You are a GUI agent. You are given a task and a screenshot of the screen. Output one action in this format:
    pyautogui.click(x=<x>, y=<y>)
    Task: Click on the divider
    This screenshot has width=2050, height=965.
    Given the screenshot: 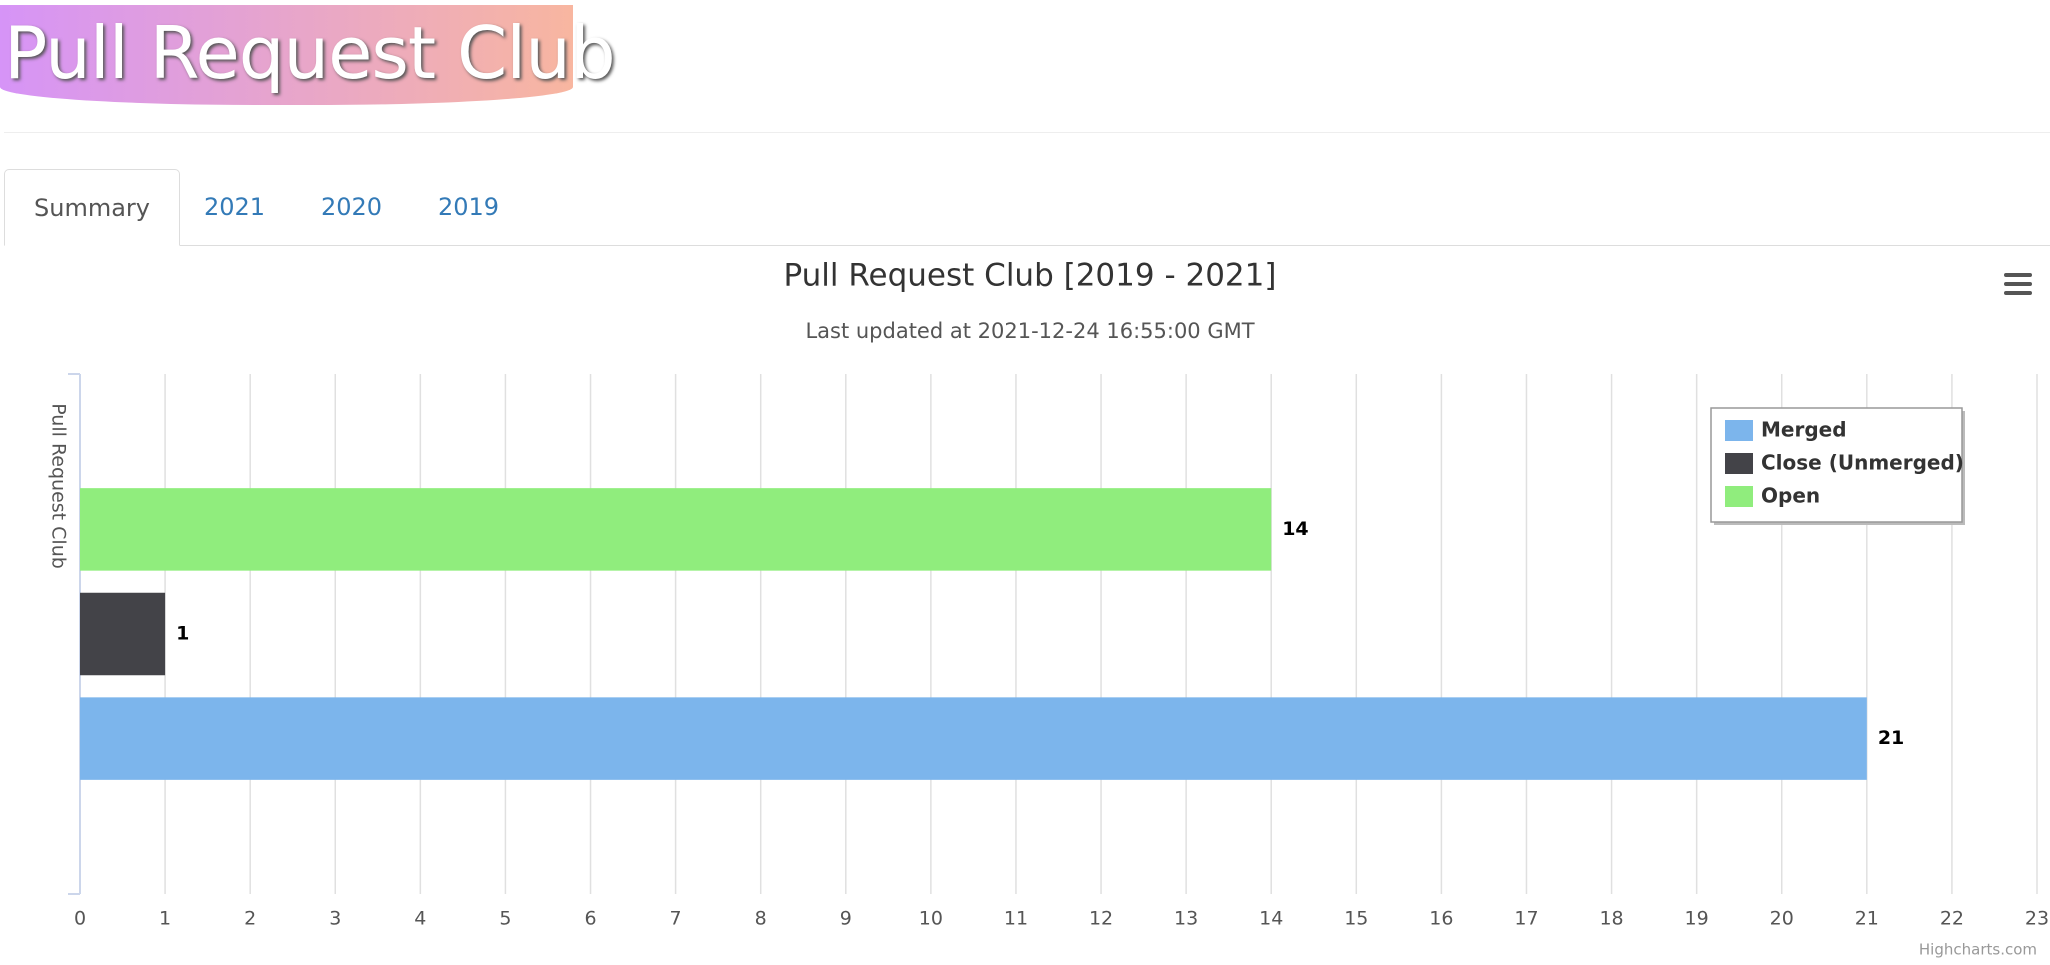 What is the action you would take?
    pyautogui.click(x=1027, y=132)
    